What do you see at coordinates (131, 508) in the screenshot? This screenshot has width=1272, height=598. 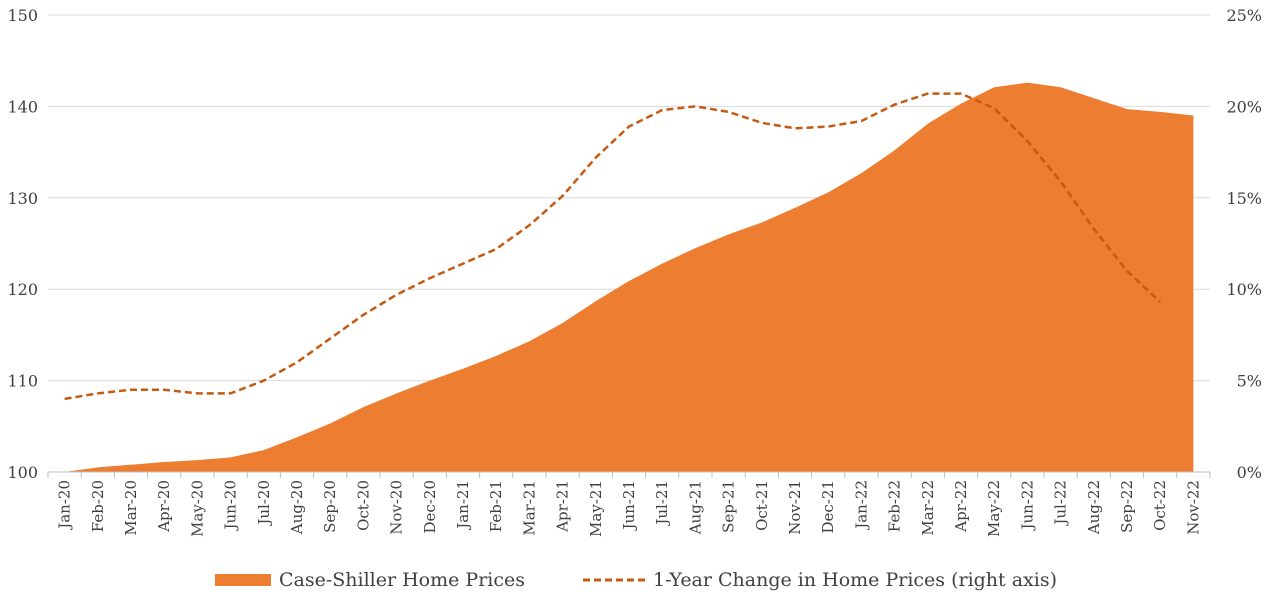 I see `x-tick-label: Mar-20` at bounding box center [131, 508].